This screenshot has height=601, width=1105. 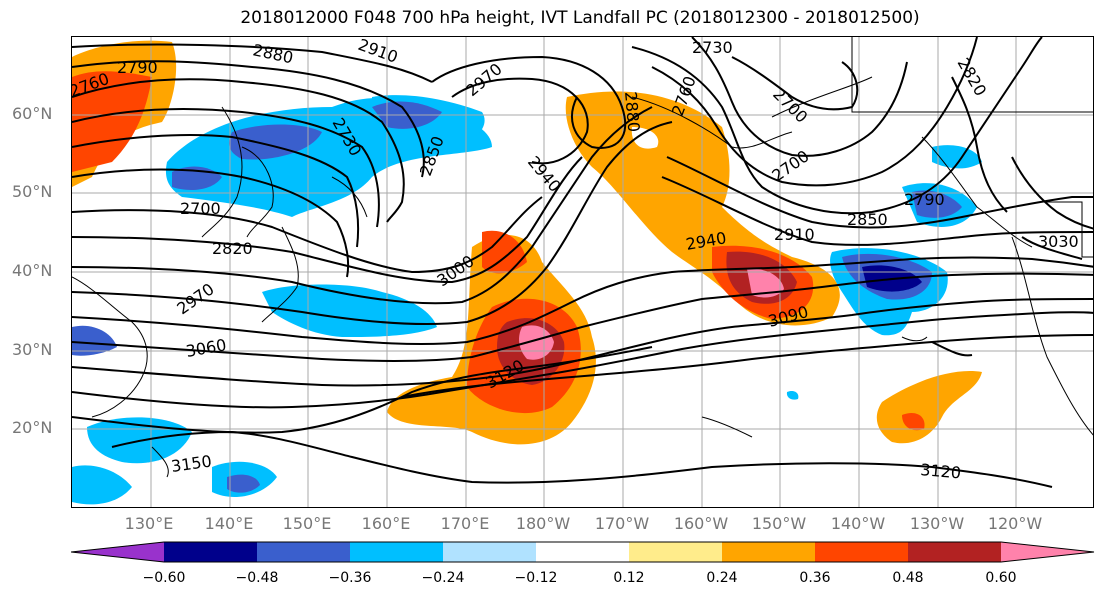 What do you see at coordinates (443, 578) in the screenshot?
I see `colorbar-tick-label: −0.24` at bounding box center [443, 578].